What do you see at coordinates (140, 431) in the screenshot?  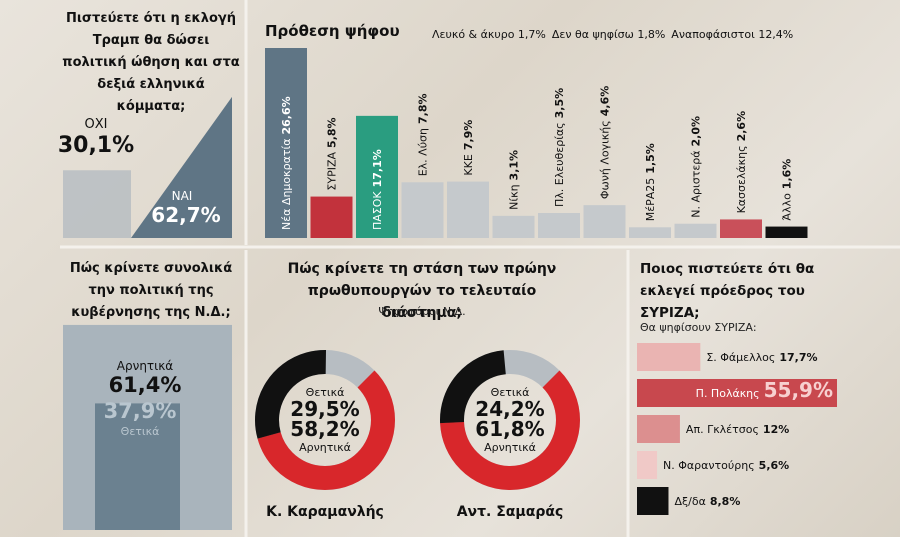 I see `category-label: Θετικά` at bounding box center [140, 431].